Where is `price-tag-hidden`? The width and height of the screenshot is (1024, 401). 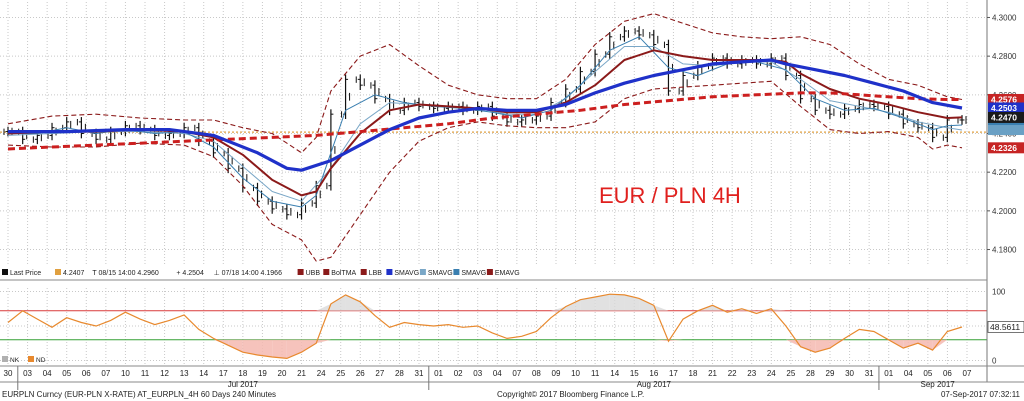
price-tag-hidden is located at coordinates (1006, 124).